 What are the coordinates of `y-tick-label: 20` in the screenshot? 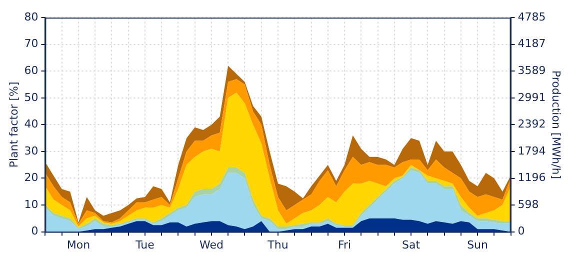 It's located at (31, 177).